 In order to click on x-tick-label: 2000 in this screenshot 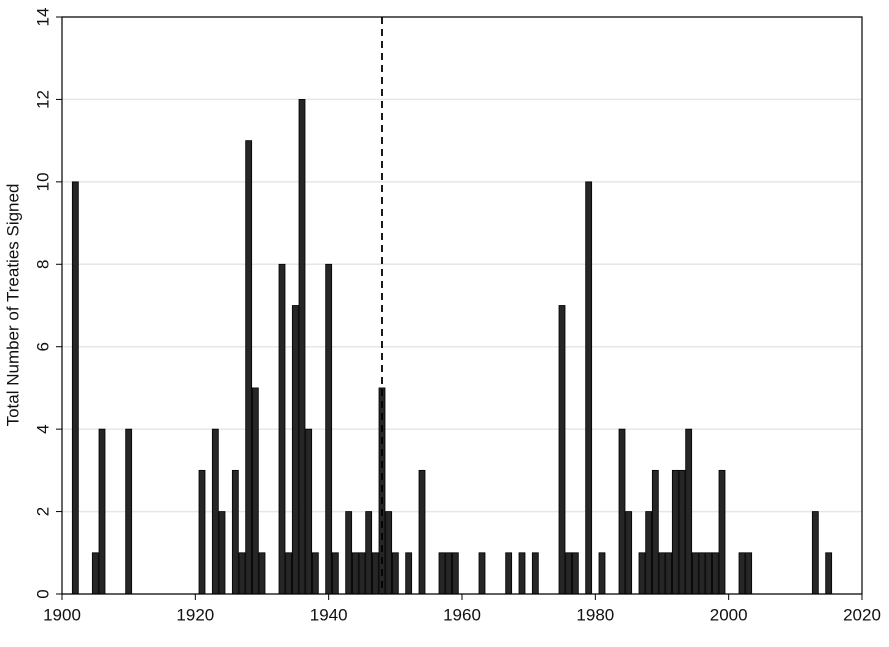, I will do `click(729, 614)`.